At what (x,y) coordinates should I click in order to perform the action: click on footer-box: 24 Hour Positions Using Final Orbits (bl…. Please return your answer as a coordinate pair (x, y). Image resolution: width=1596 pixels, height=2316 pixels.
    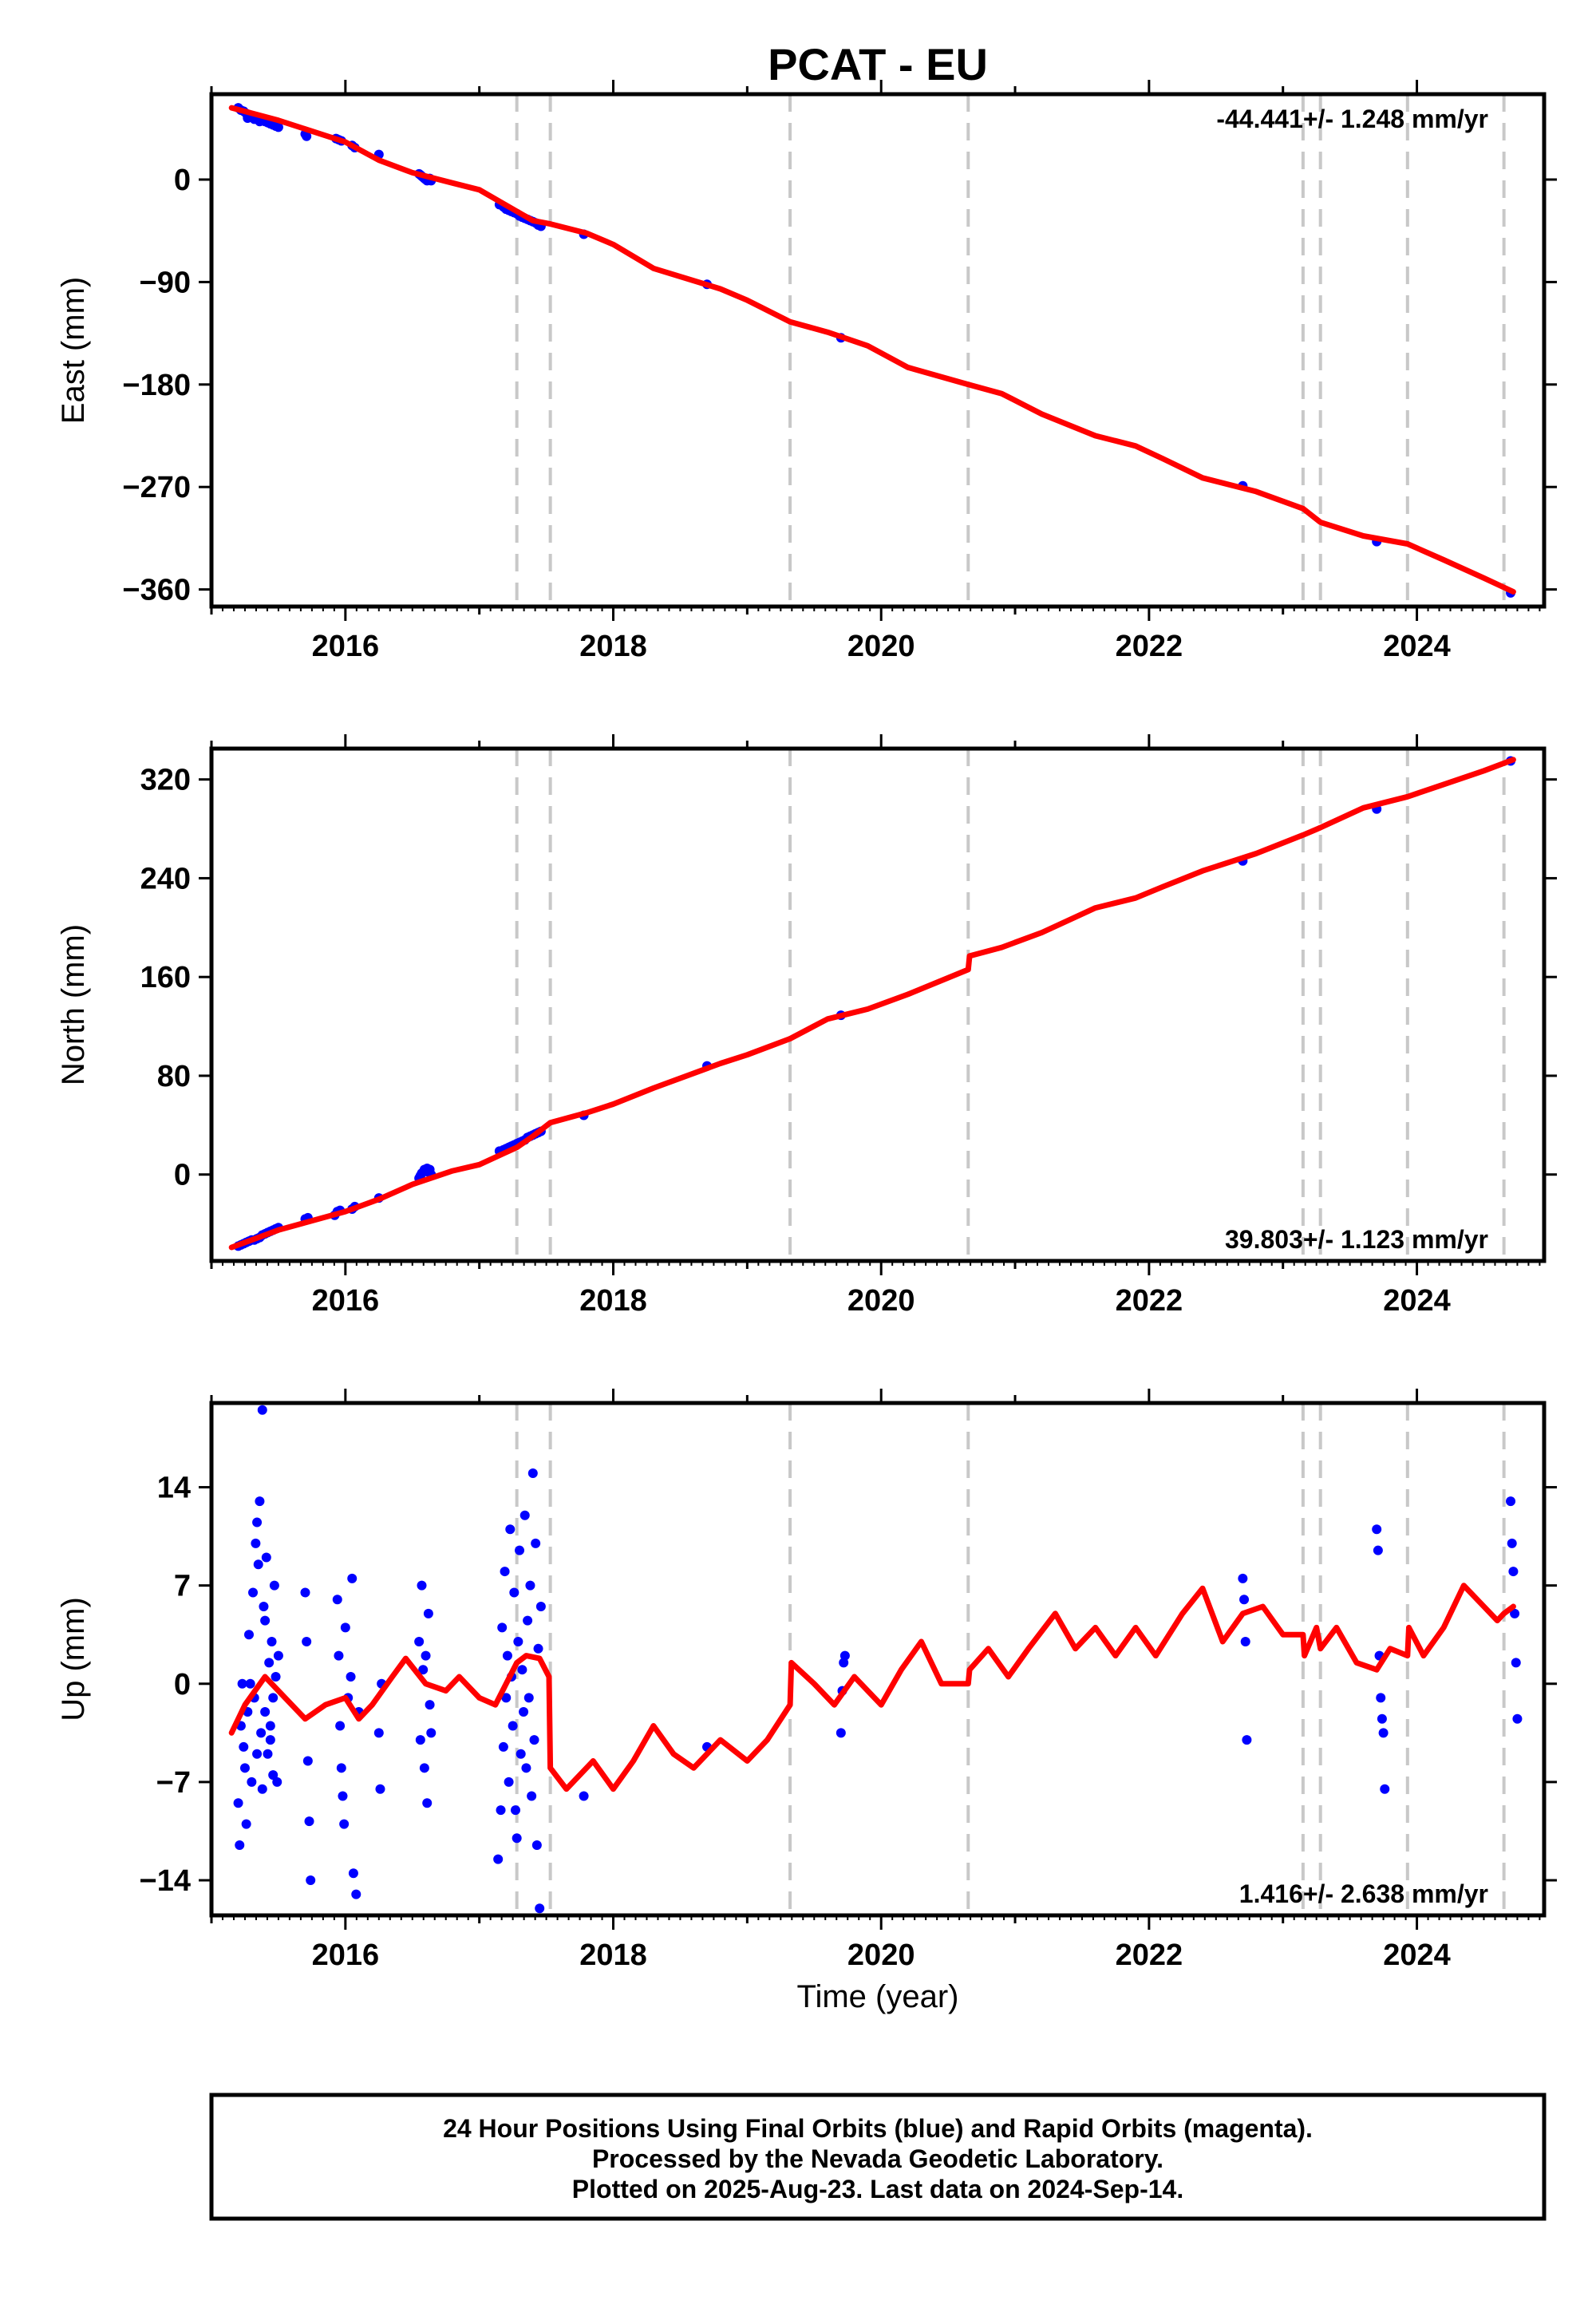
    Looking at the image, I should click on (878, 2157).